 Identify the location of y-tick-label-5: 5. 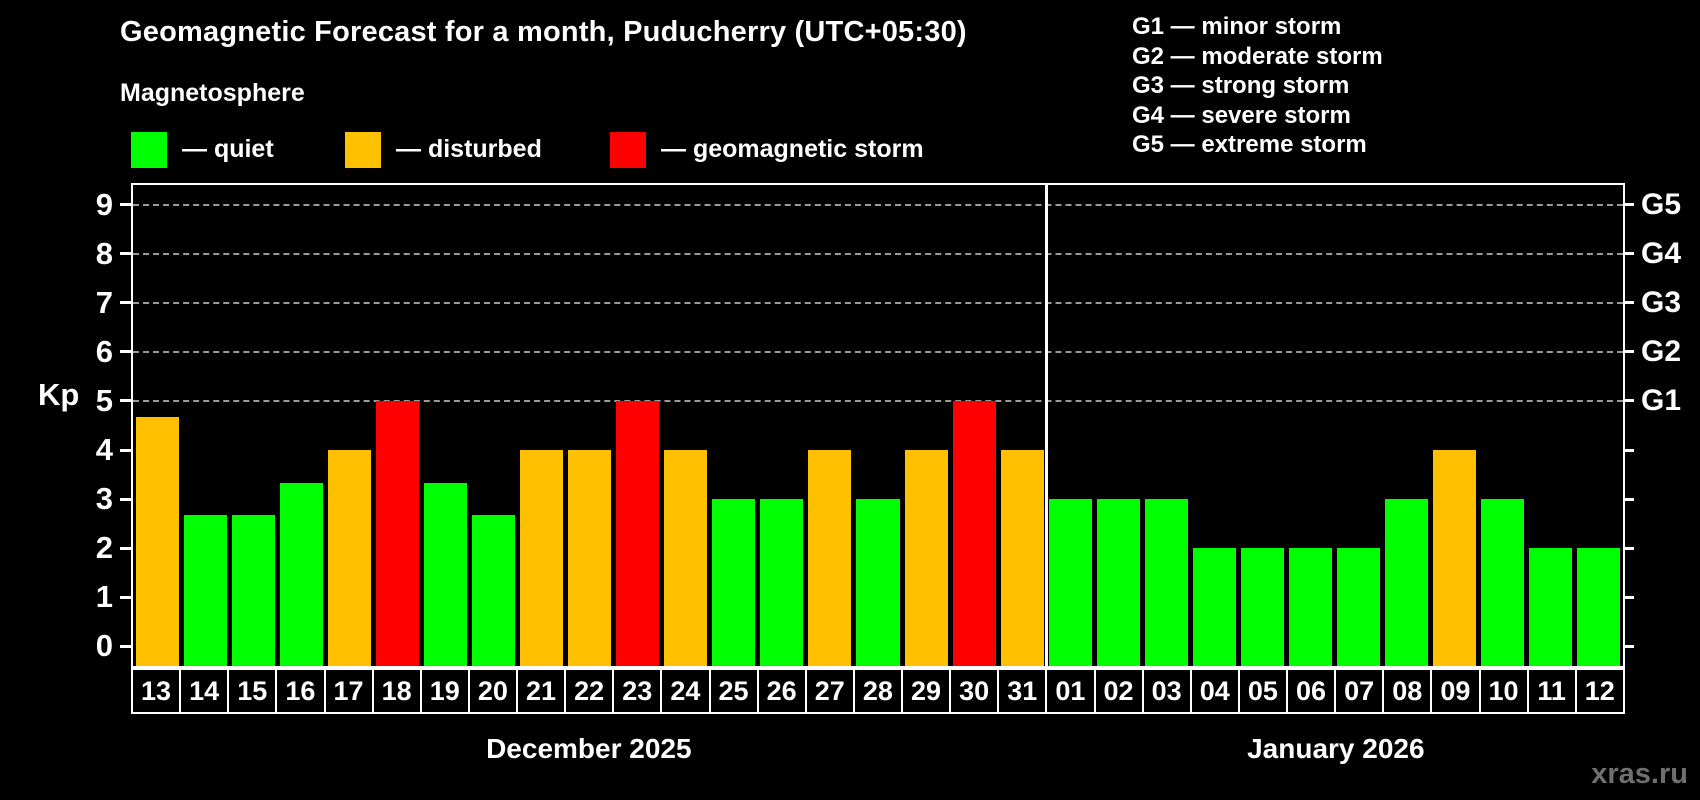
(104, 400).